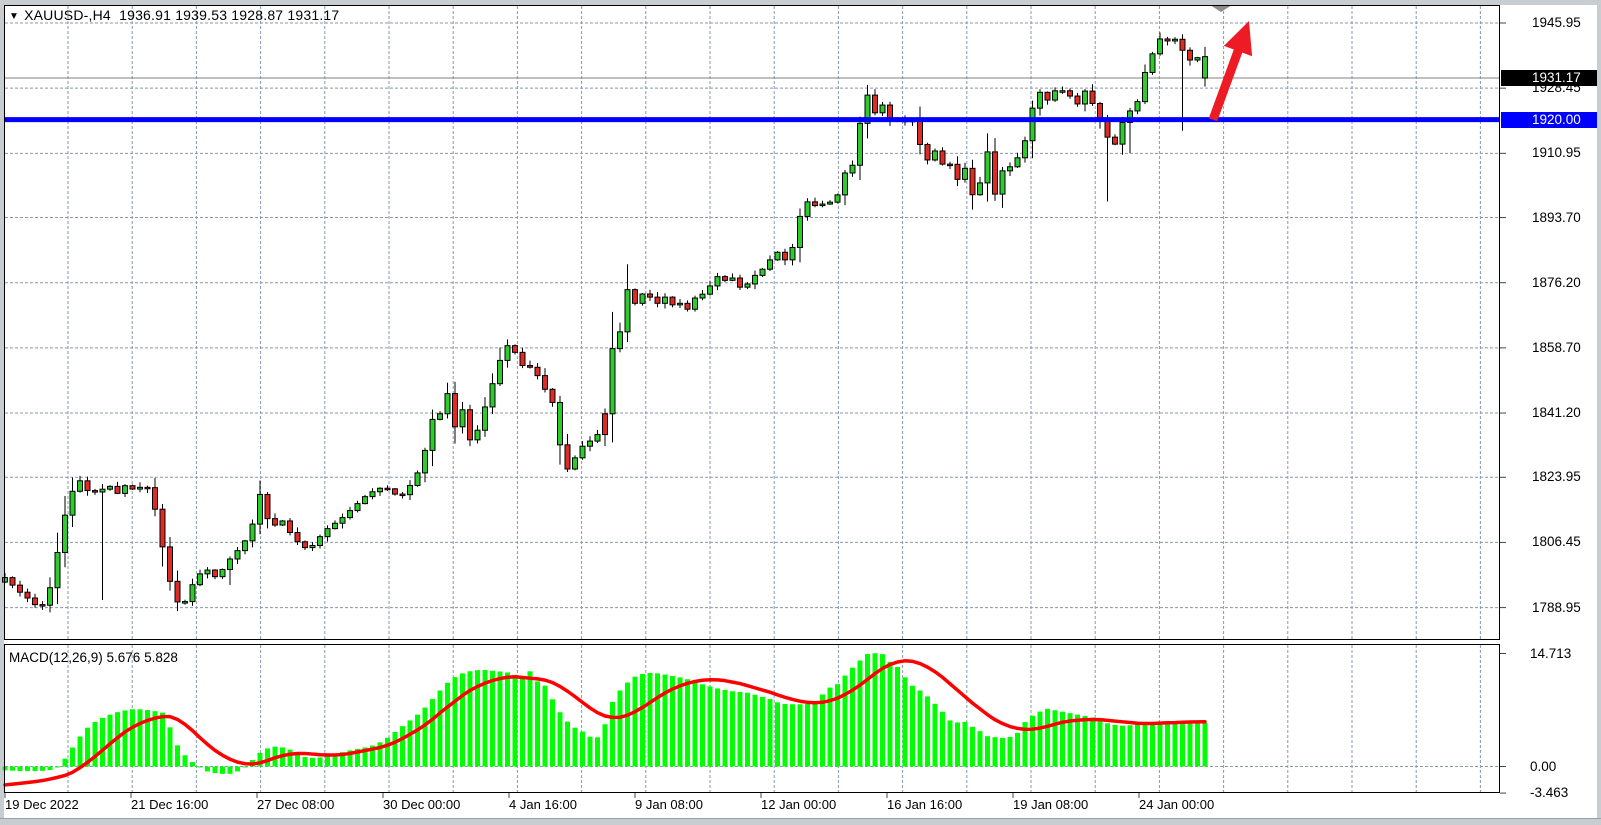 This screenshot has height=825, width=1601. Describe the element at coordinates (605, 723) in the screenshot. I see `macd-signal-line` at that location.